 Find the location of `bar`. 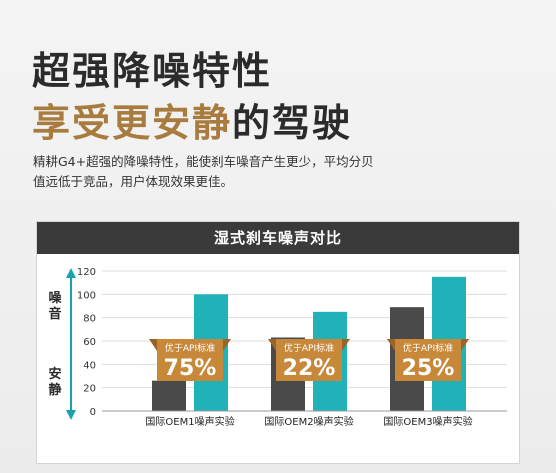

bar is located at coordinates (169, 395).